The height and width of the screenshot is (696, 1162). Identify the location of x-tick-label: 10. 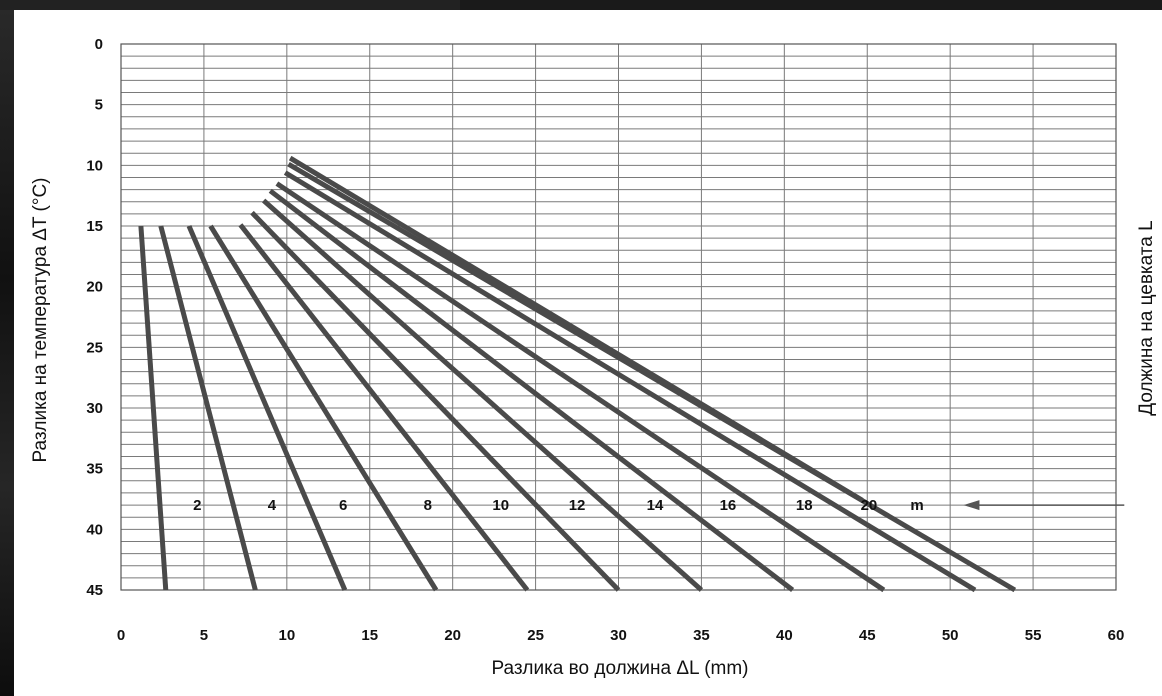
(286, 635).